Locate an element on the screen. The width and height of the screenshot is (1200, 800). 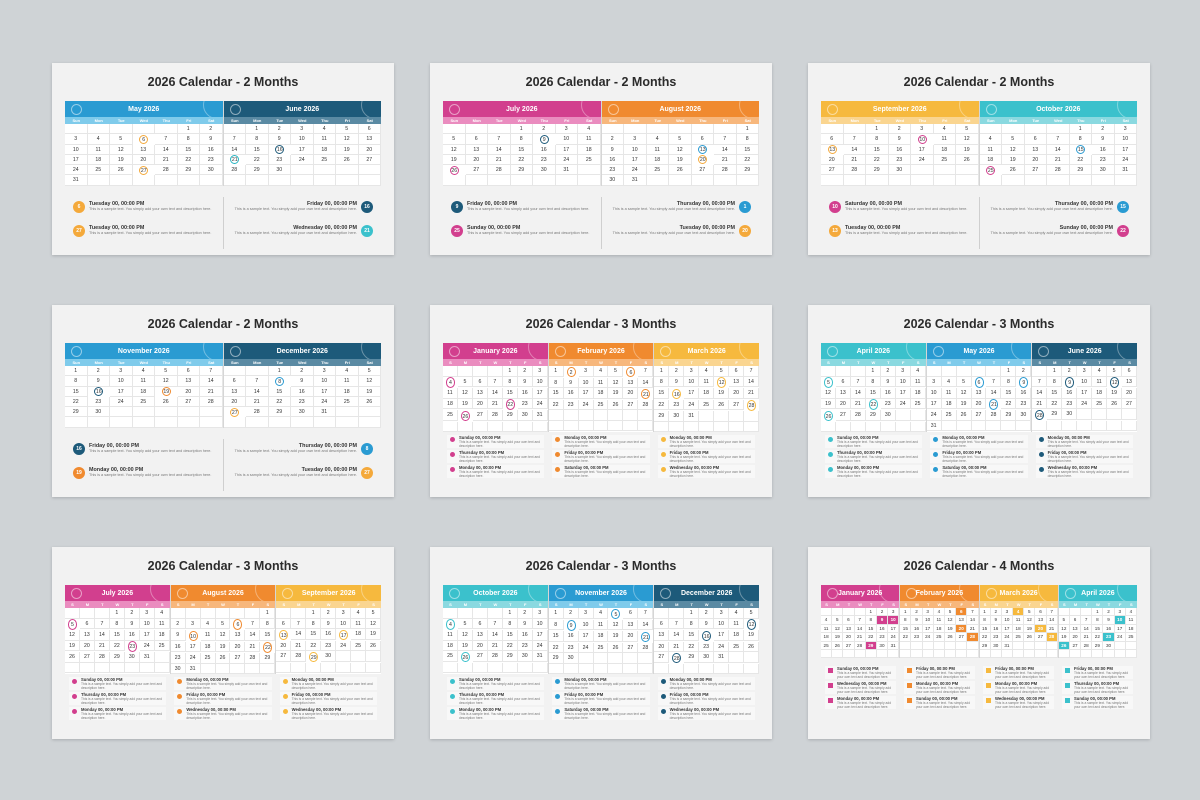
day-cell: 15 is located at coordinates (76, 391).